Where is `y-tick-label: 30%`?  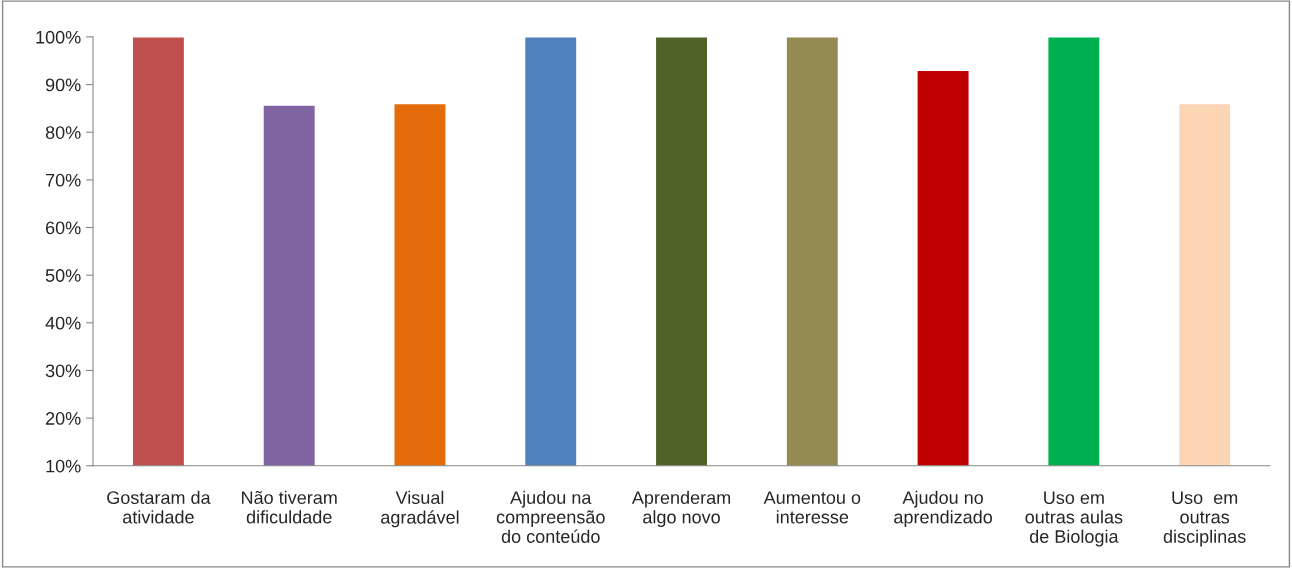
y-tick-label: 30% is located at coordinates (63, 371).